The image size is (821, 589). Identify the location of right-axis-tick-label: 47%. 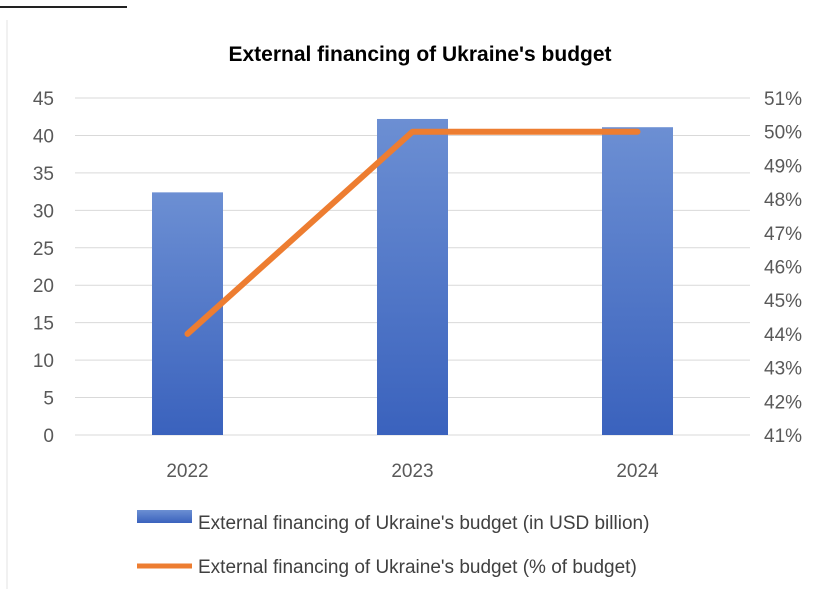
(783, 234).